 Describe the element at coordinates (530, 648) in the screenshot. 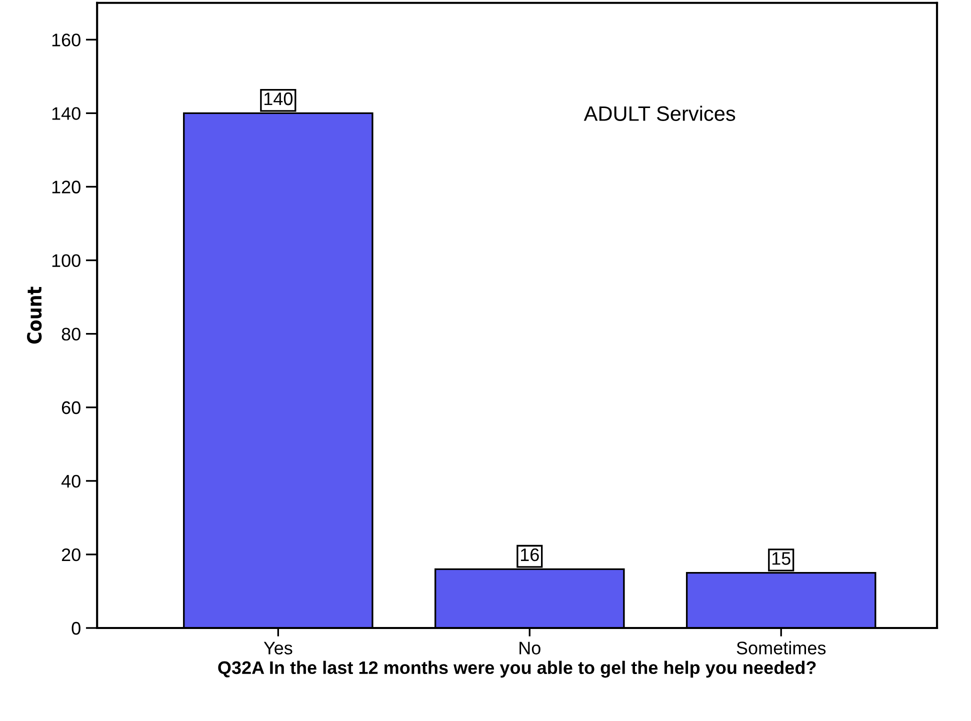

I see `x-tick-label: No` at that location.